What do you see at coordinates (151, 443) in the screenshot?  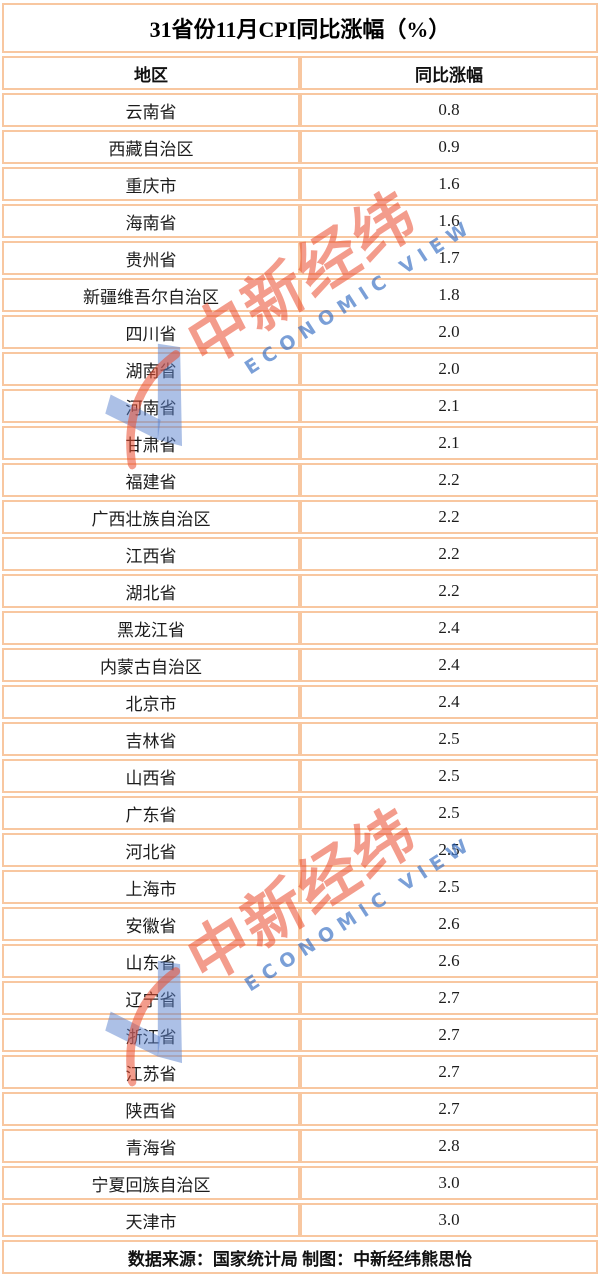 I see `region-cell: 甘肃省` at bounding box center [151, 443].